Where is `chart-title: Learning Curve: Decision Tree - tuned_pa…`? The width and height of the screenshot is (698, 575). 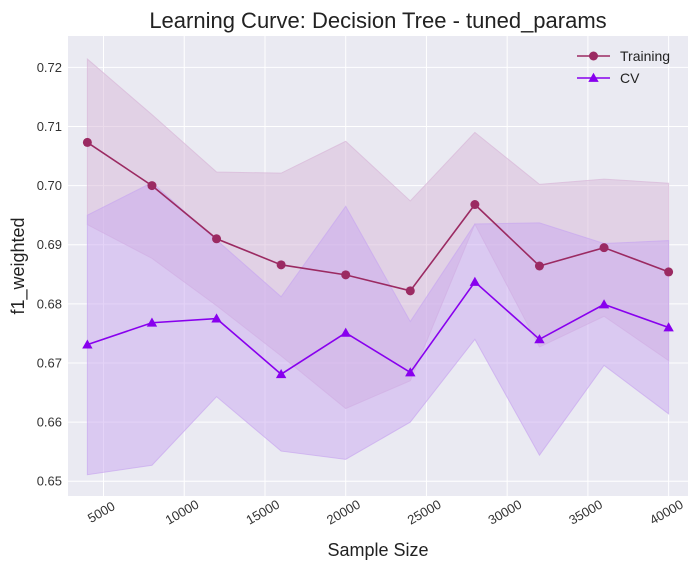
chart-title: Learning Curve: Decision Tree - tuned_pa… is located at coordinates (377, 20).